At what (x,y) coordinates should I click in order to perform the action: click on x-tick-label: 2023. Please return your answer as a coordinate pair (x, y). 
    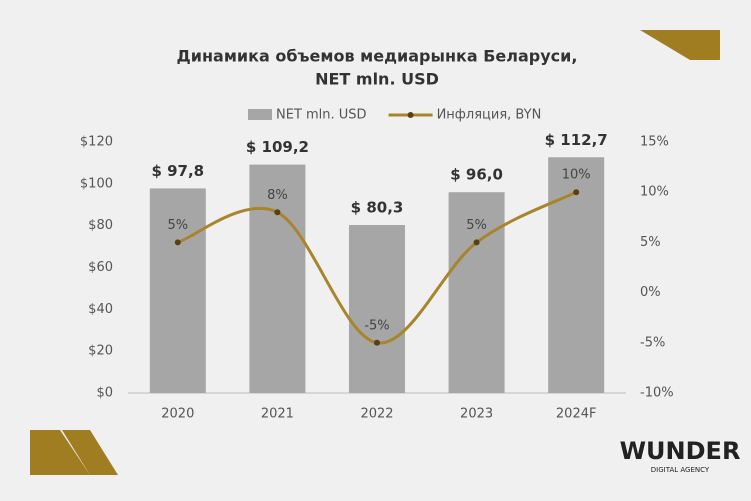
    Looking at the image, I should click on (476, 414).